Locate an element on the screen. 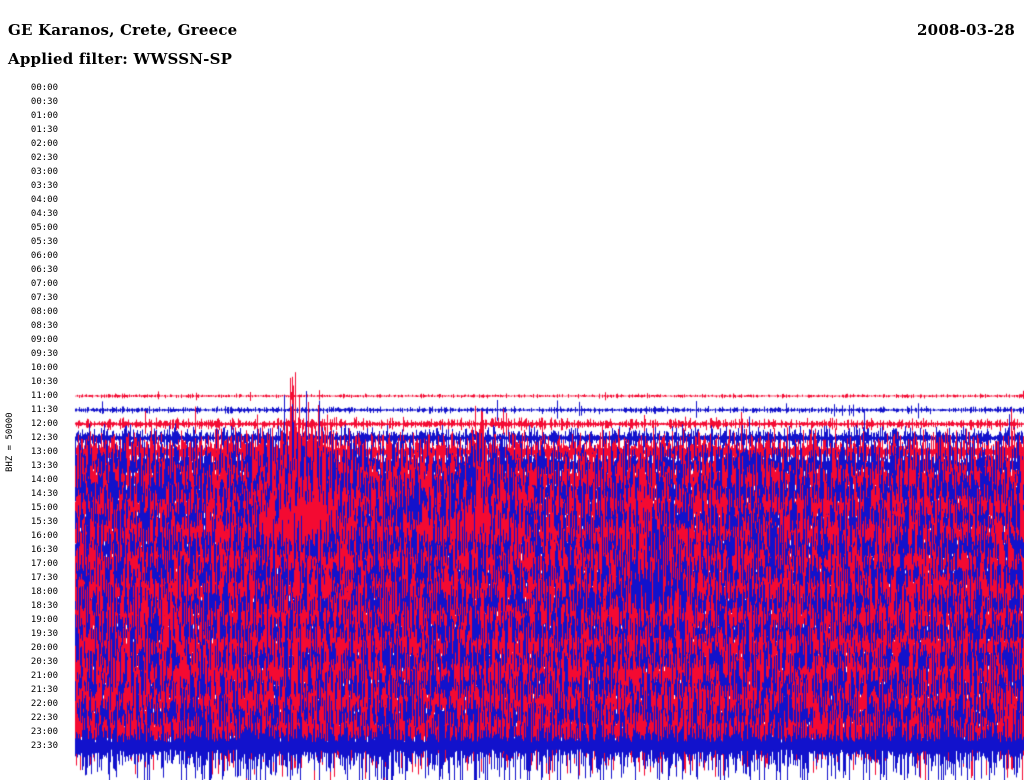 This screenshot has width=1024, height=780. time-label: 20:00 is located at coordinates (44, 648).